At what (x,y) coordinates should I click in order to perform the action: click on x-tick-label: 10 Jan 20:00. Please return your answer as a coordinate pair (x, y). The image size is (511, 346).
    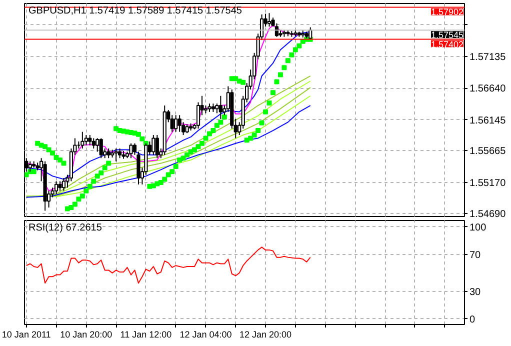
    Looking at the image, I should click on (86, 335).